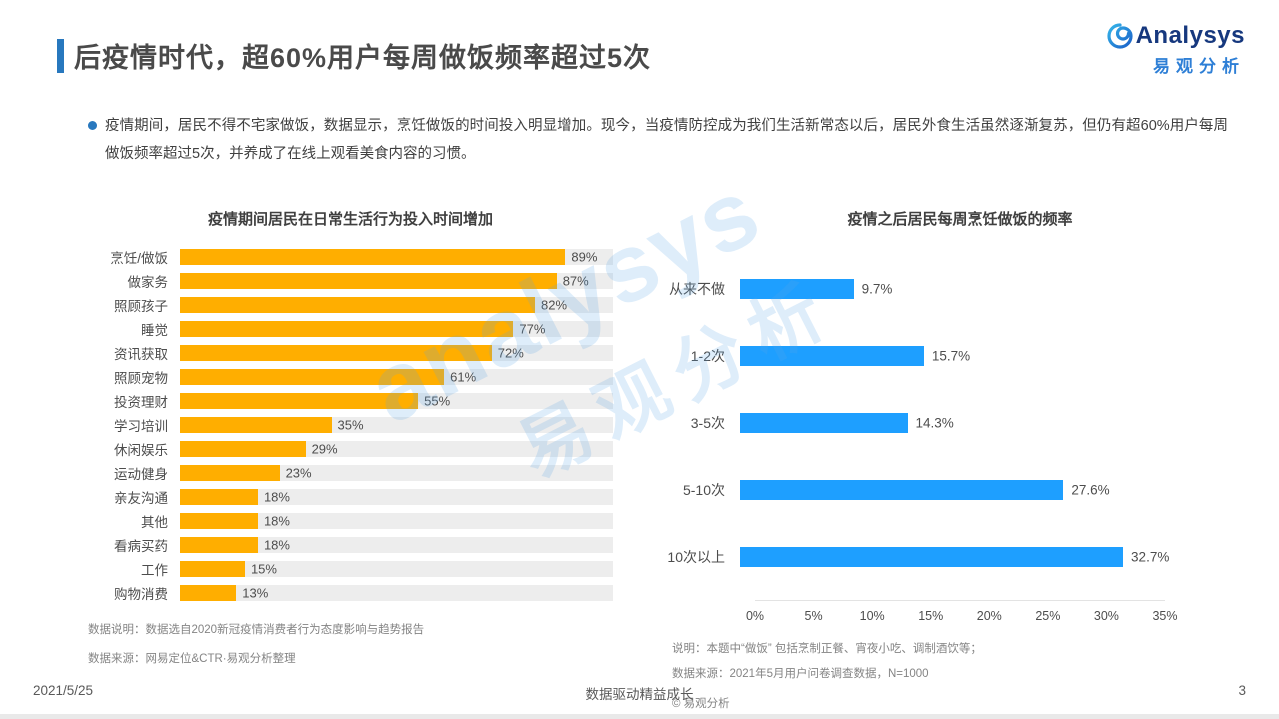 The height and width of the screenshot is (719, 1279). Describe the element at coordinates (63, 690) in the screenshot. I see `footer-date: 2021/5/25` at that location.